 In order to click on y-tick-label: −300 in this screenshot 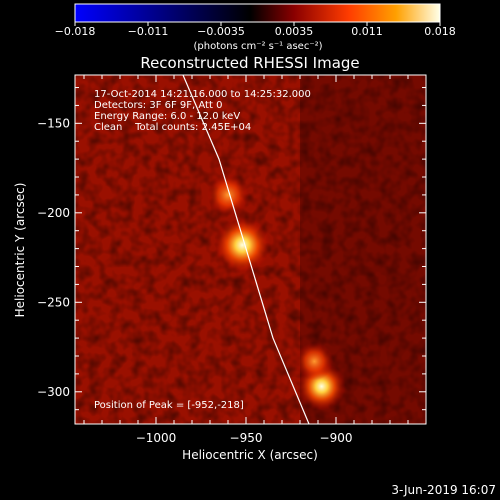, I will do `click(53, 392)`.